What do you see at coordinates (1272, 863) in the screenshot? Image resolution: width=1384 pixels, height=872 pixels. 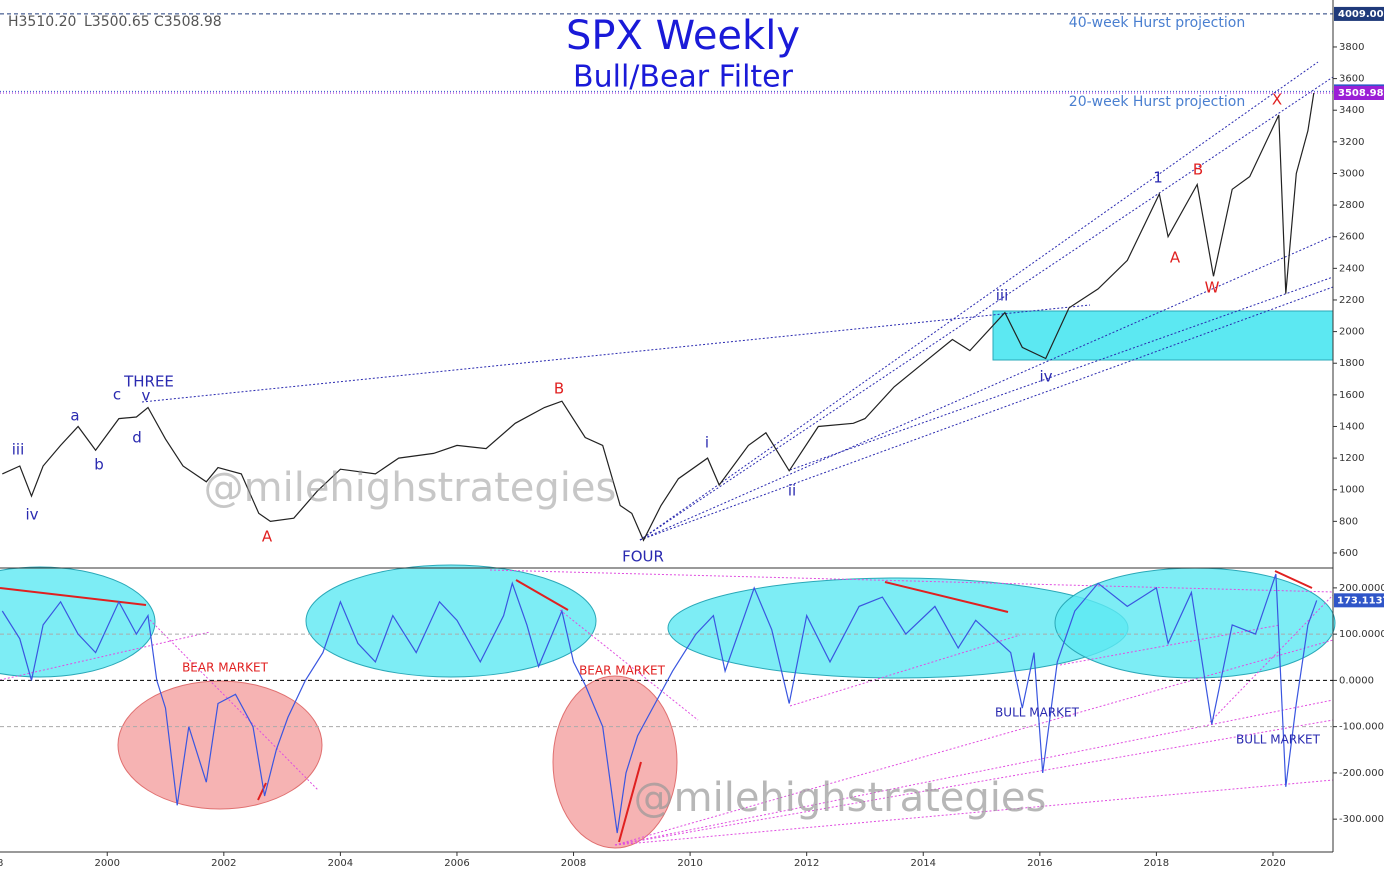 I see `x-tick-label: 2020` at bounding box center [1272, 863].